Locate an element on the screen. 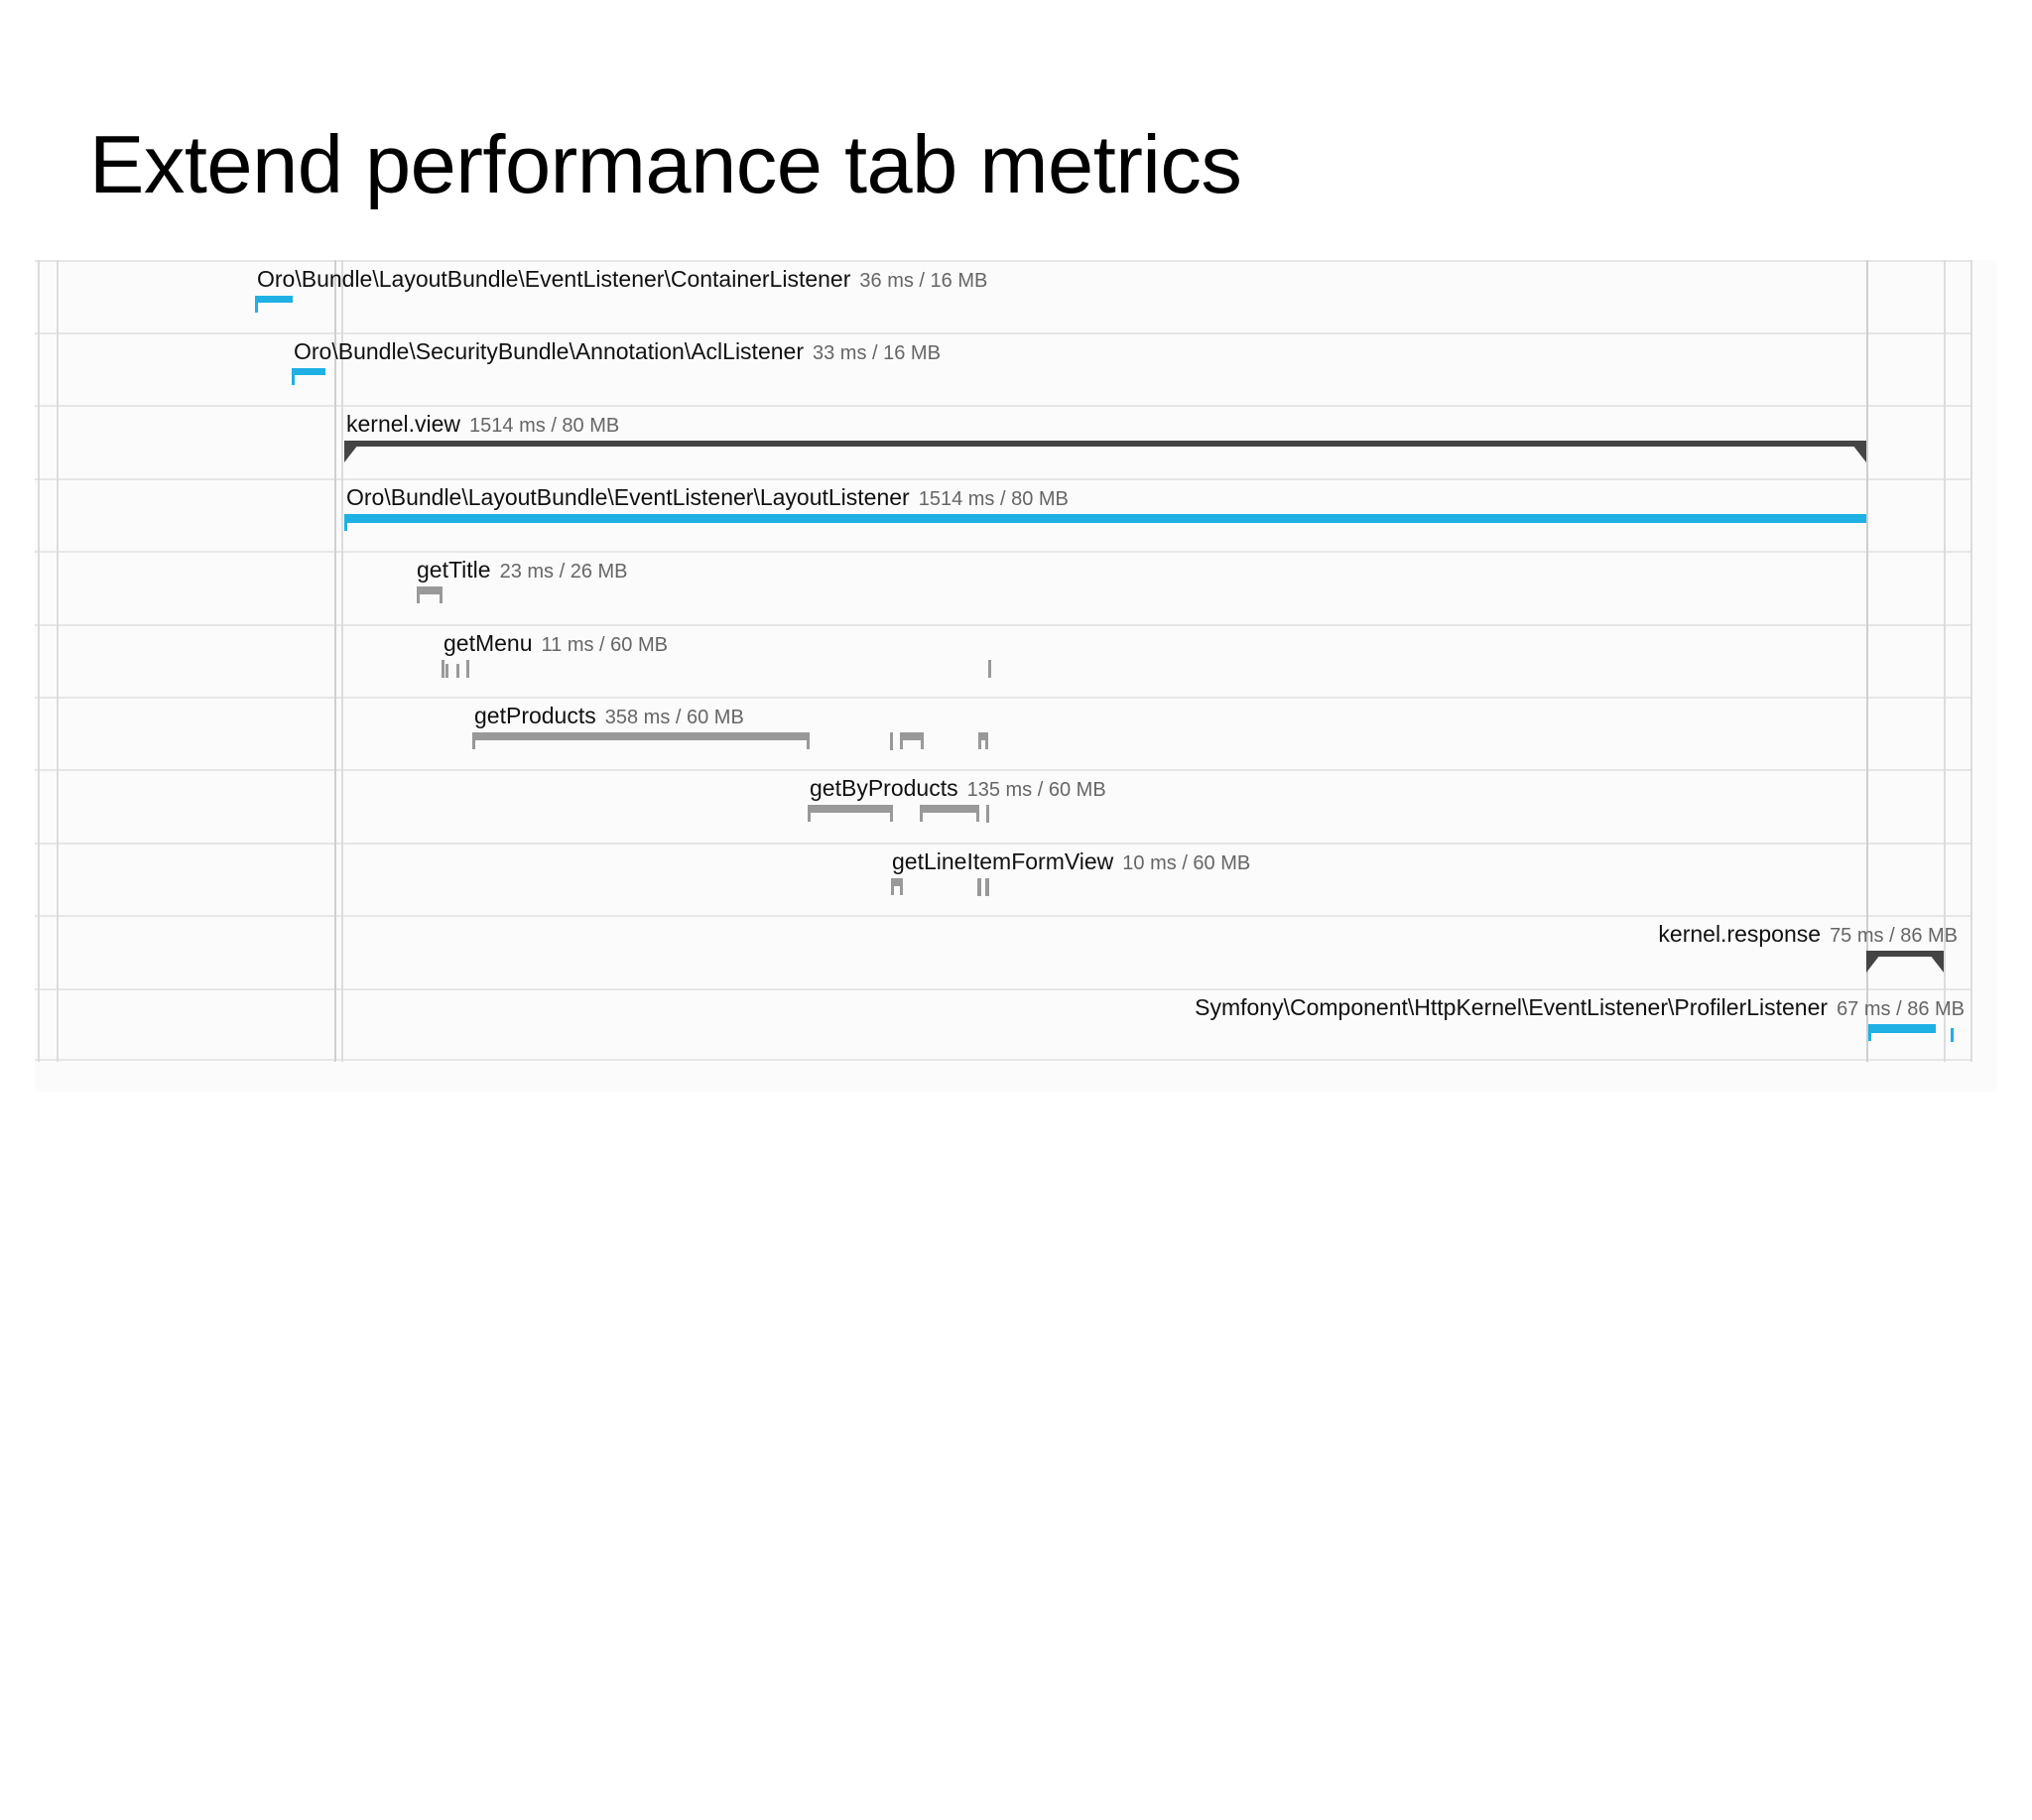  event-label: getProducts 358 ms / 60 MB is located at coordinates (609, 716).